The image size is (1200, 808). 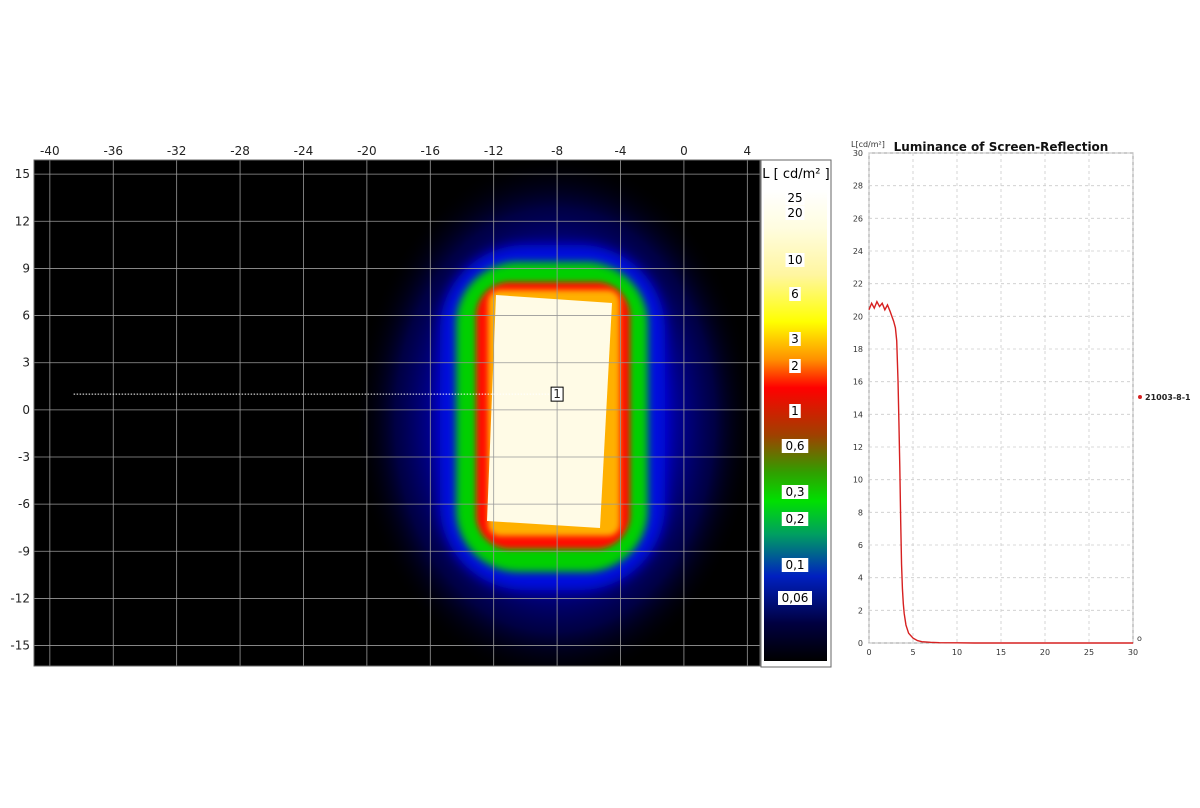 I want to click on heatmap-x-tick-label: -8, so click(x=557, y=151).